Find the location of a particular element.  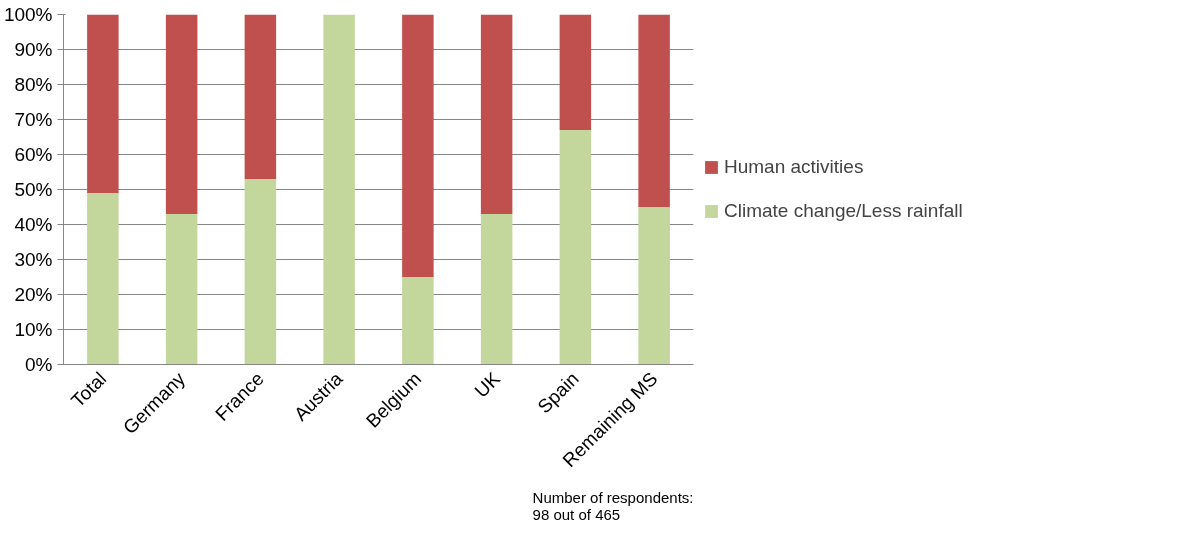

y-tick-label: 90% is located at coordinates (33, 49).